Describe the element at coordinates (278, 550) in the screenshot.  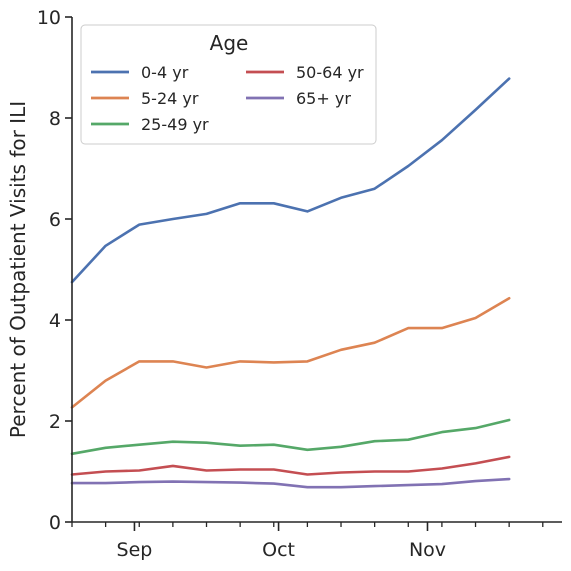
I see `x-tick-label: Oct` at that location.